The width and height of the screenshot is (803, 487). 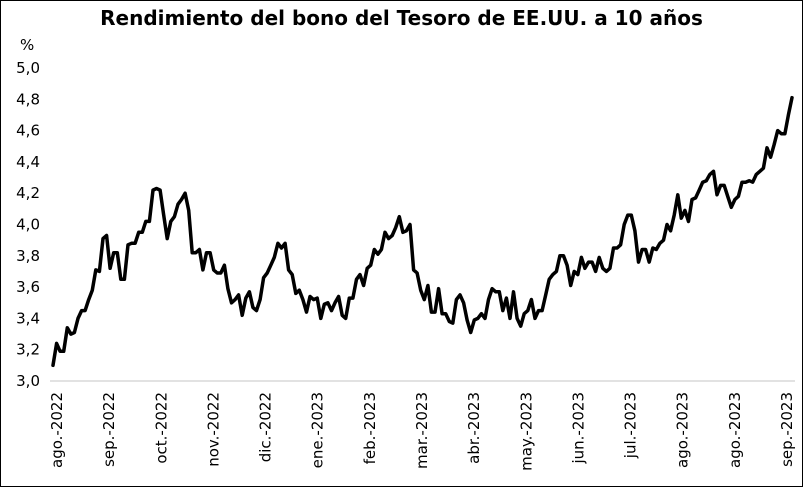 I want to click on x-tick-label: may.-2023, so click(x=526, y=431).